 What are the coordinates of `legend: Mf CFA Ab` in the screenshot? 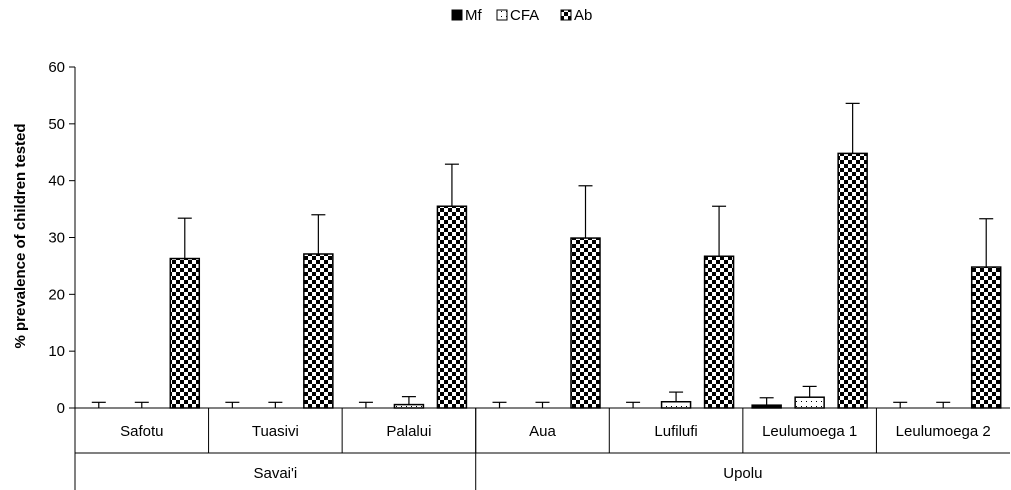 It's located at (521, 15).